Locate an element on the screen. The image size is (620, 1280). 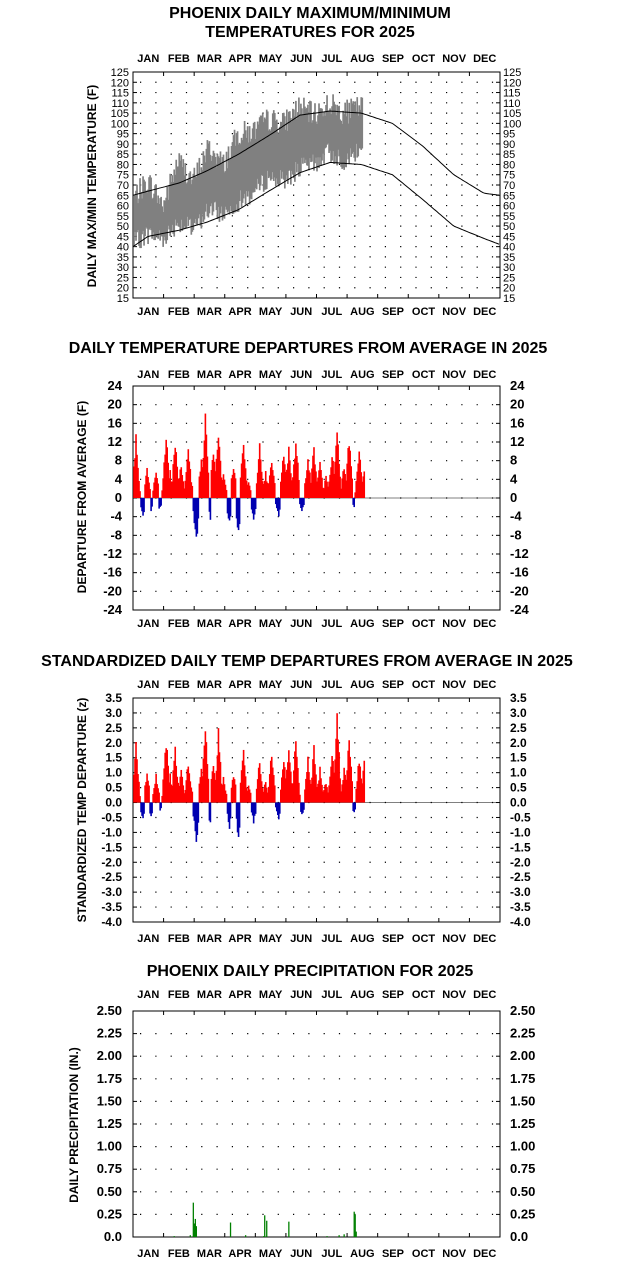
chart3-ytick-left: 3.5 is located at coordinates (113, 698).